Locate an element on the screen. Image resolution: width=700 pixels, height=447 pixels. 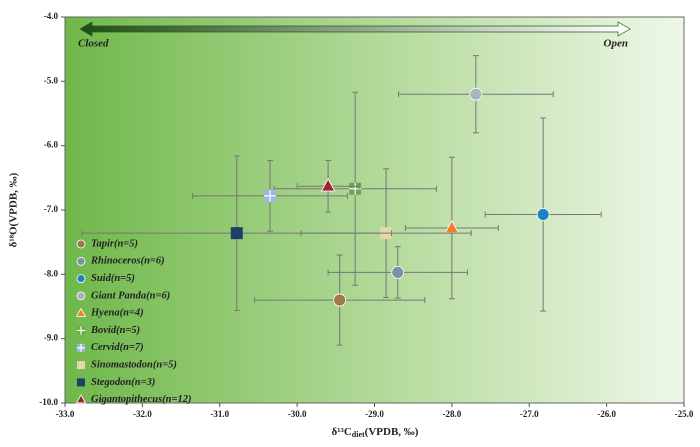
open-label: Open is located at coordinates (616, 44).